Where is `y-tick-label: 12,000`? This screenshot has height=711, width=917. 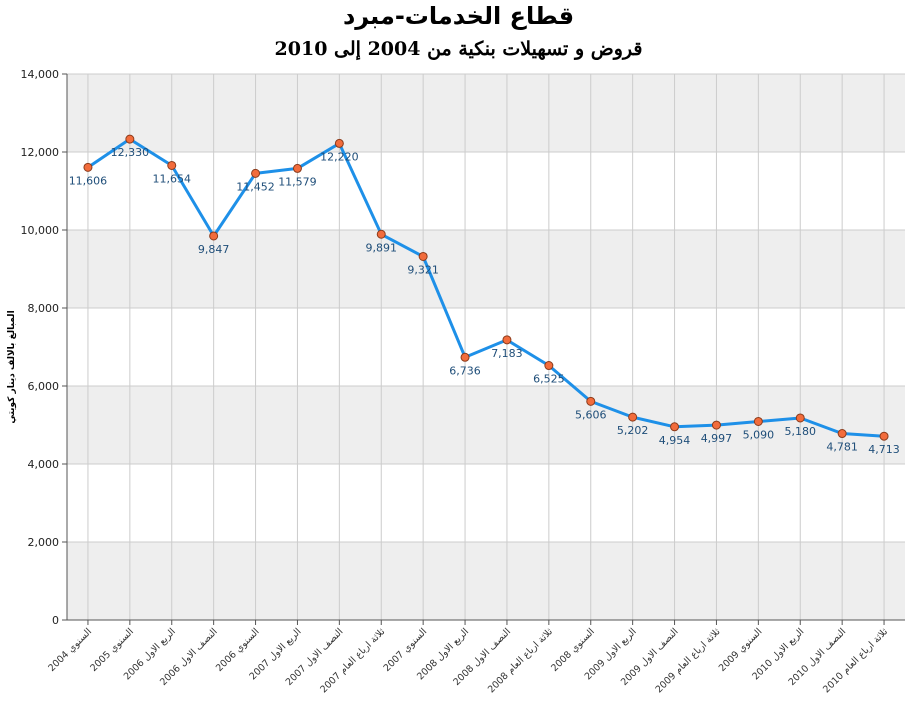
y-tick-label: 12,000 is located at coordinates (40, 152).